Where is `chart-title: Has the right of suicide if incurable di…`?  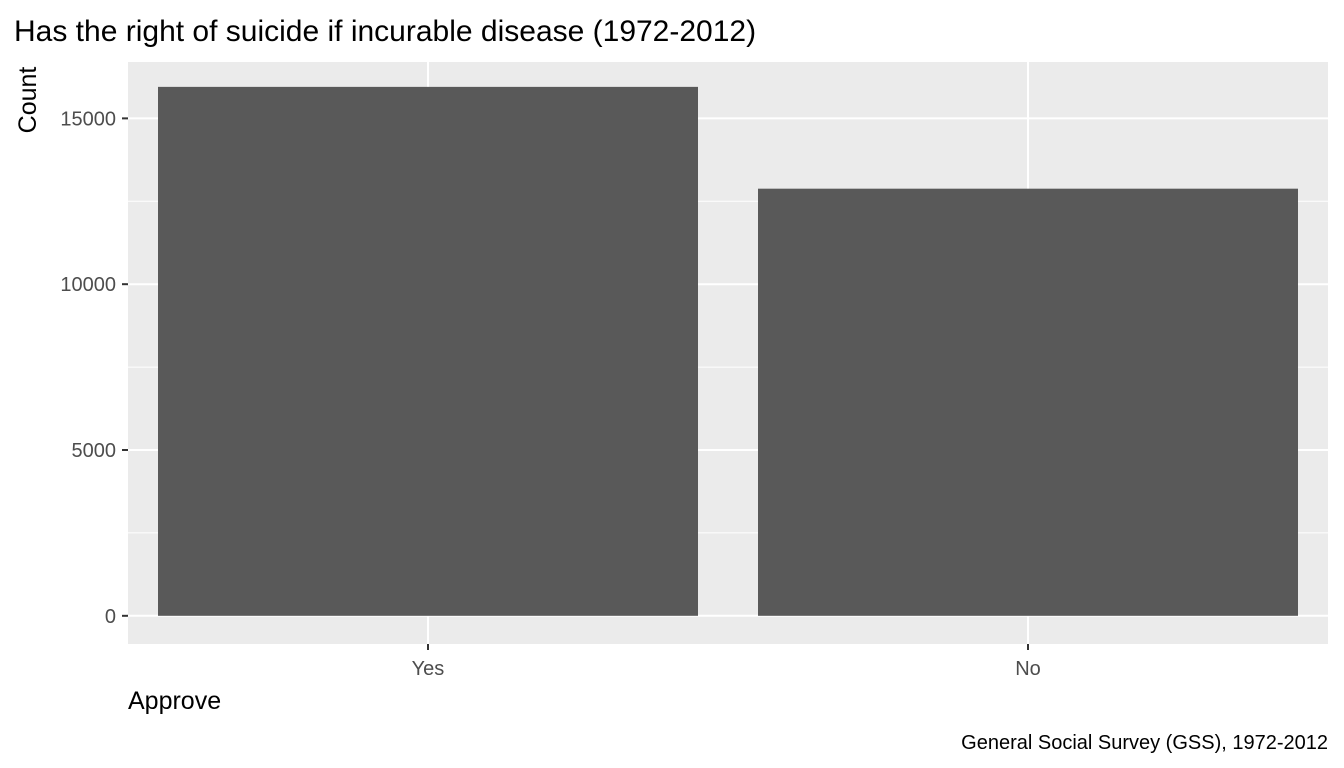 chart-title: Has the right of suicide if incurable di… is located at coordinates (385, 31).